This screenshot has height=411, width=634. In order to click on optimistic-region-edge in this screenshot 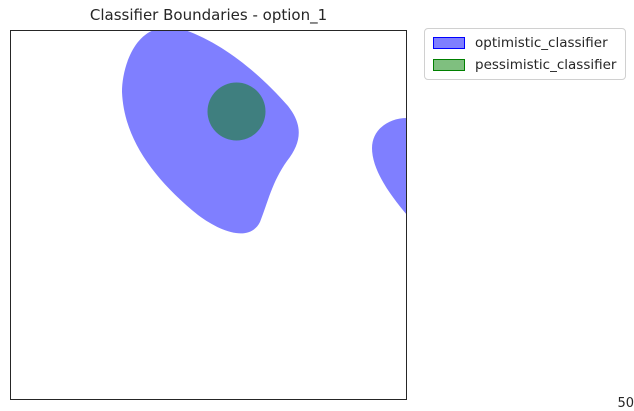, I will do `click(389, 166)`.